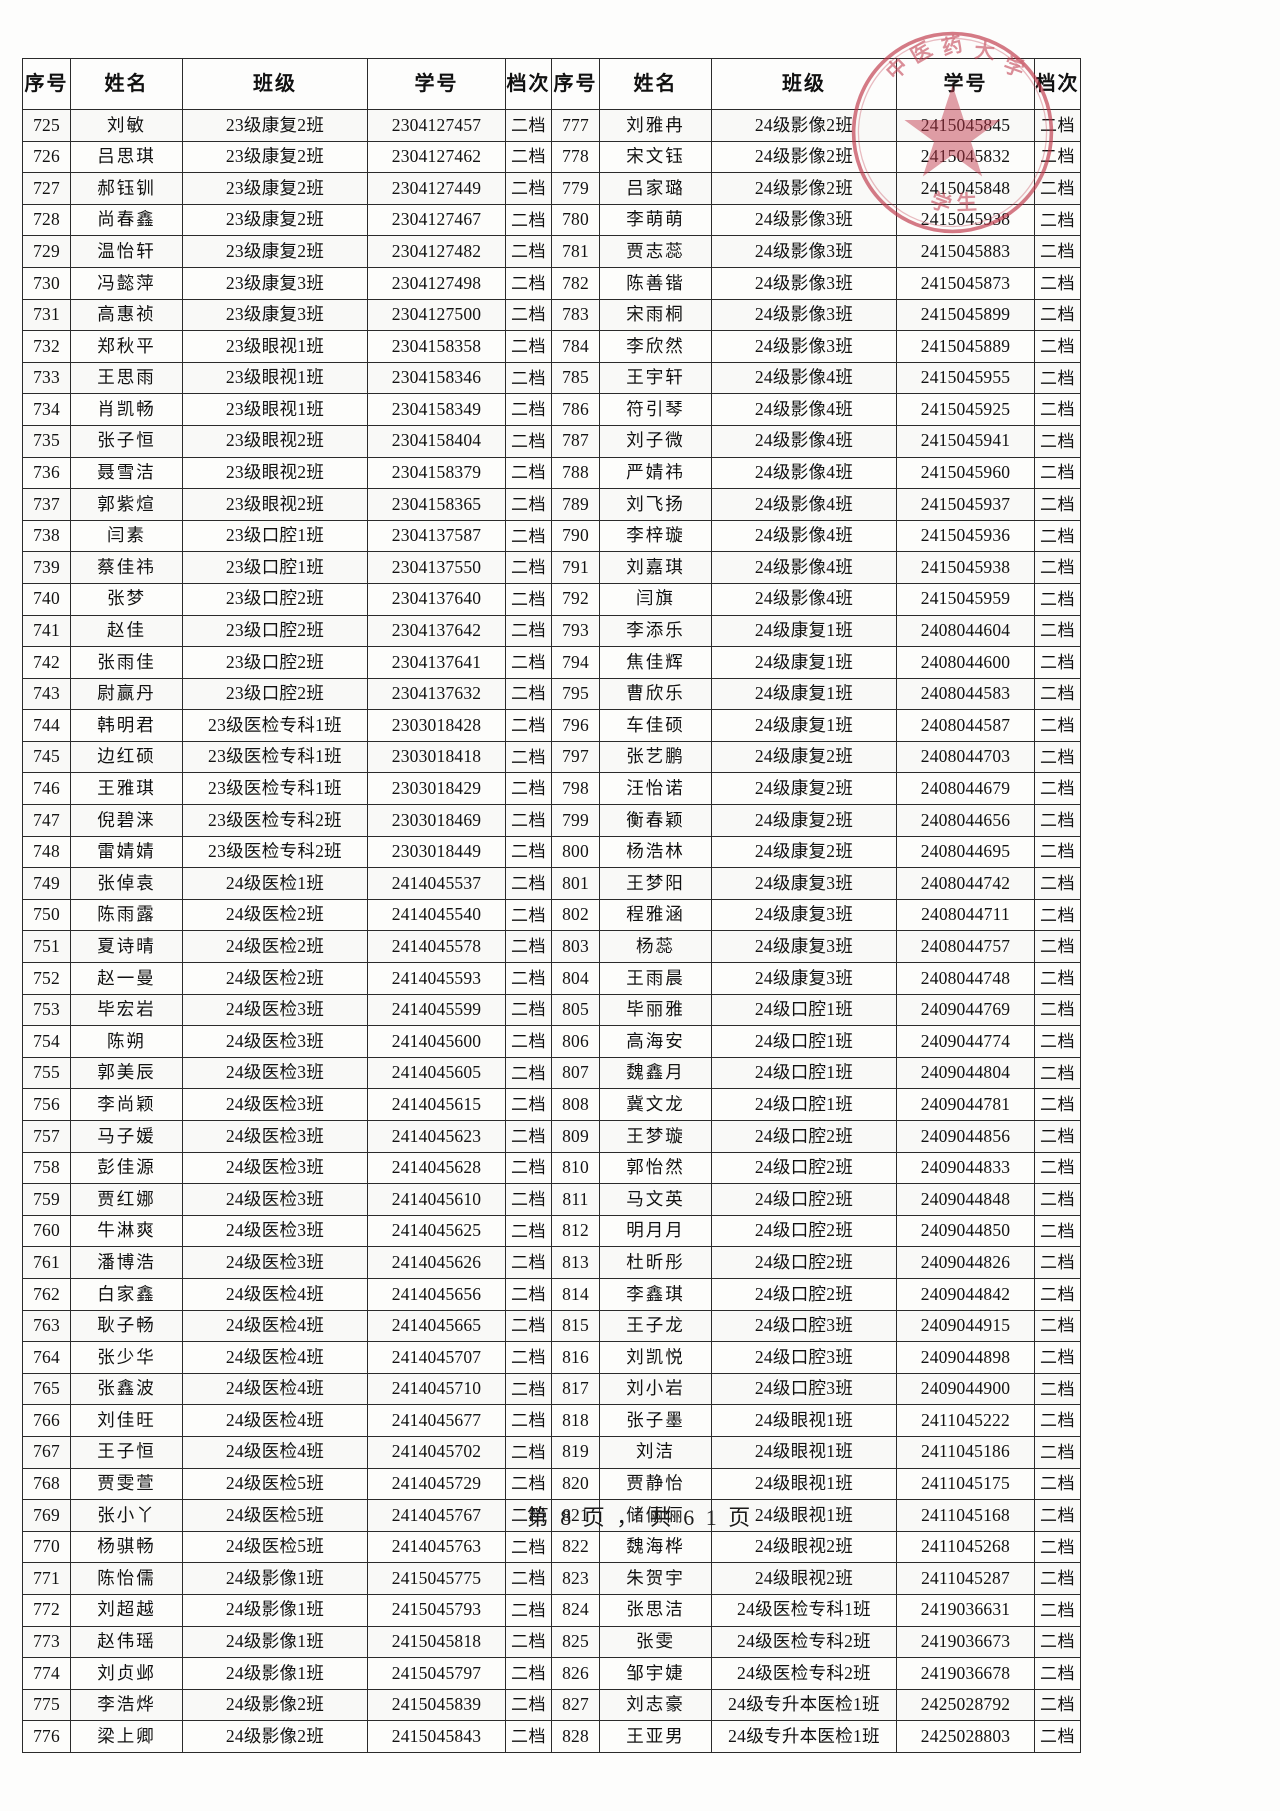 The width and height of the screenshot is (1280, 1811). I want to click on cell-seq-left: 726, so click(46, 157).